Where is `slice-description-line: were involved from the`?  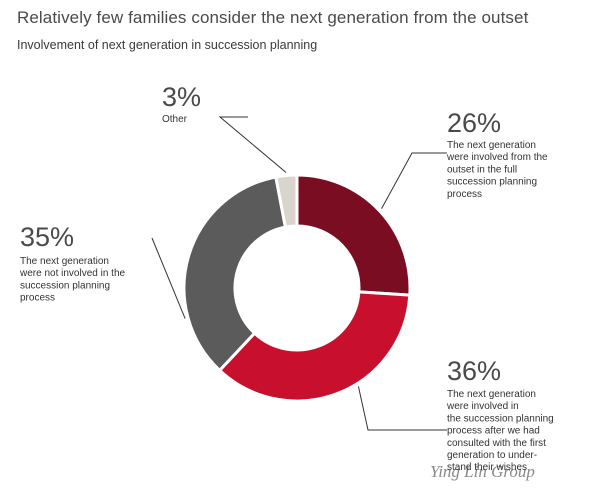 slice-description-line: were involved from the is located at coordinates (497, 157).